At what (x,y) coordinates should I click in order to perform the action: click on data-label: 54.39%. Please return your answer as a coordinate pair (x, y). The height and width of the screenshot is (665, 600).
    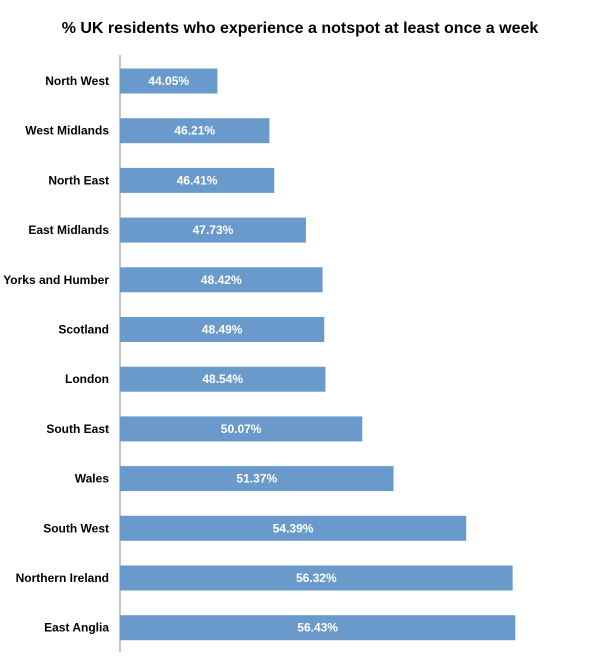
    Looking at the image, I should click on (293, 528).